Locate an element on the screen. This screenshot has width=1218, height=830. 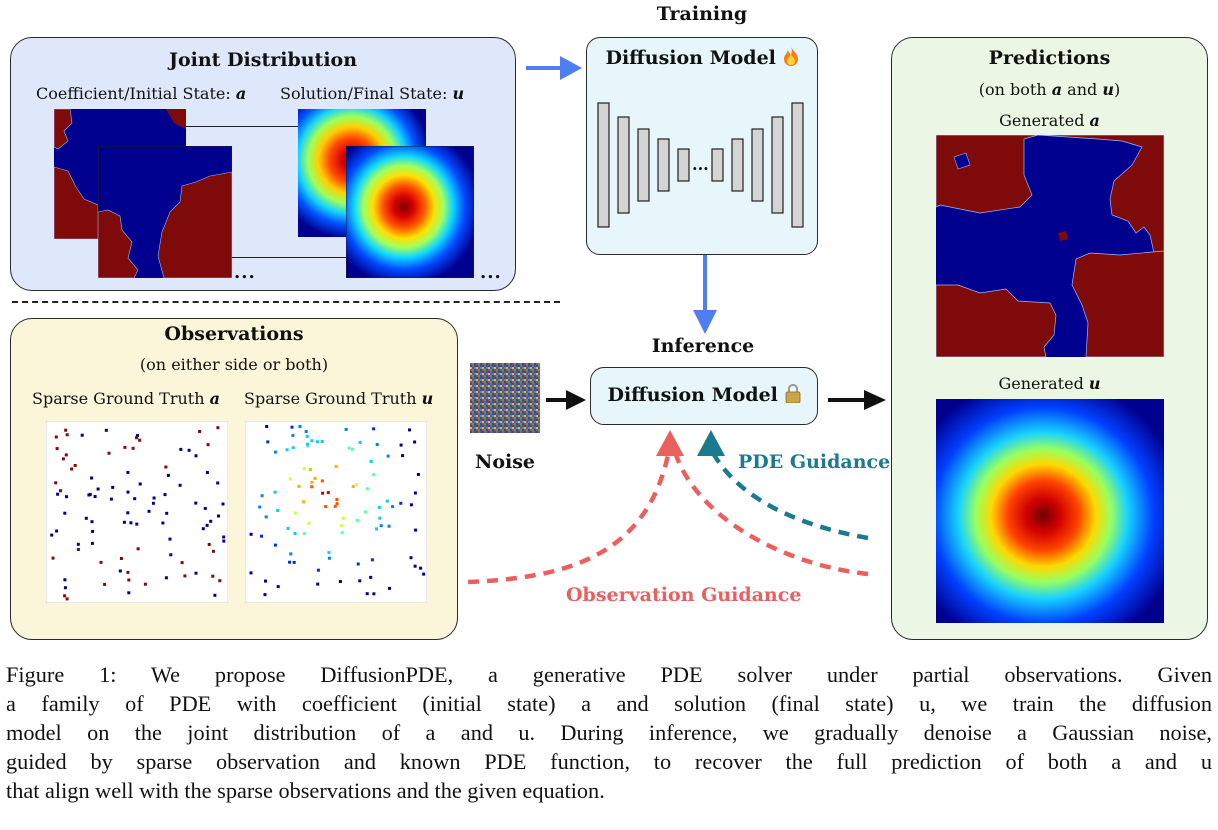
coefficient-label: Coefficient/Initial State: a is located at coordinates (141, 93).